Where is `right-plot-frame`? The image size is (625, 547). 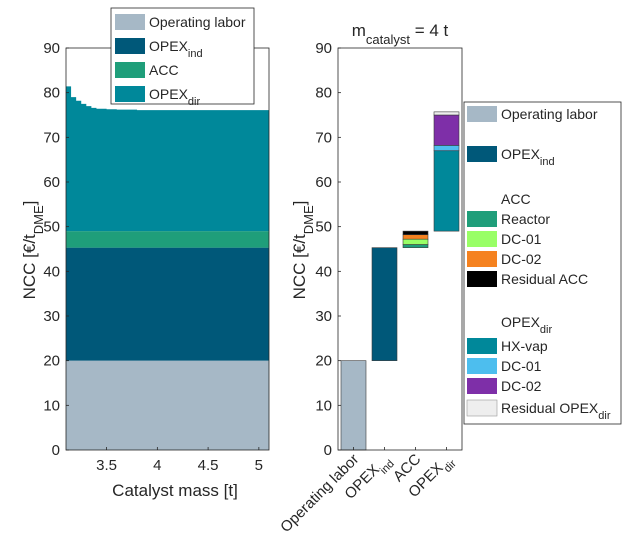 right-plot-frame is located at coordinates (400, 249).